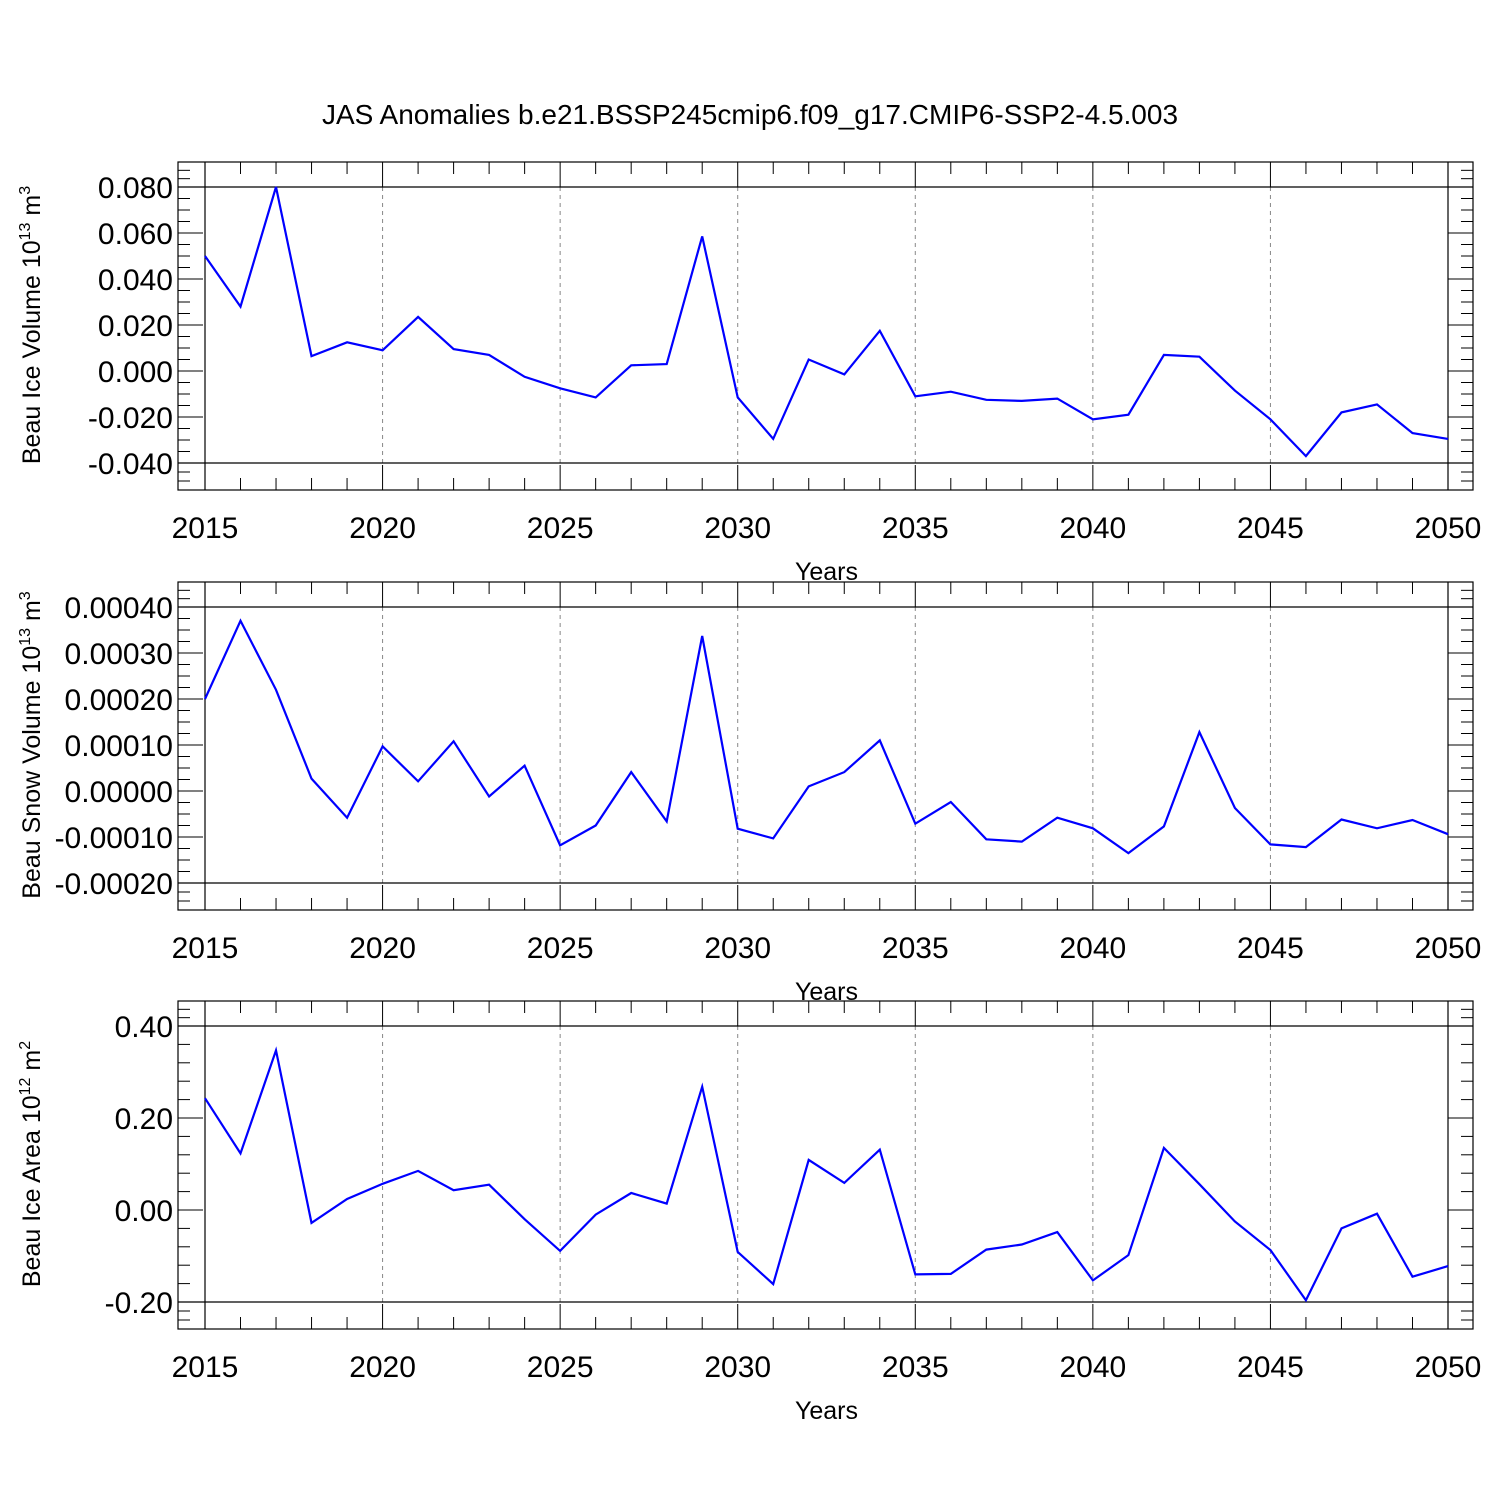 The width and height of the screenshot is (1500, 1500). I want to click on y-tick-label: 0.00010, so click(119, 746).